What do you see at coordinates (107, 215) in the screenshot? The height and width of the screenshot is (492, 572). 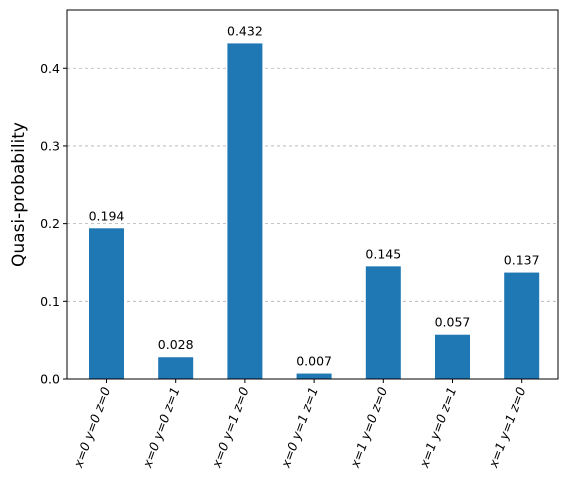 I see `bar-value-label: 0.194` at bounding box center [107, 215].